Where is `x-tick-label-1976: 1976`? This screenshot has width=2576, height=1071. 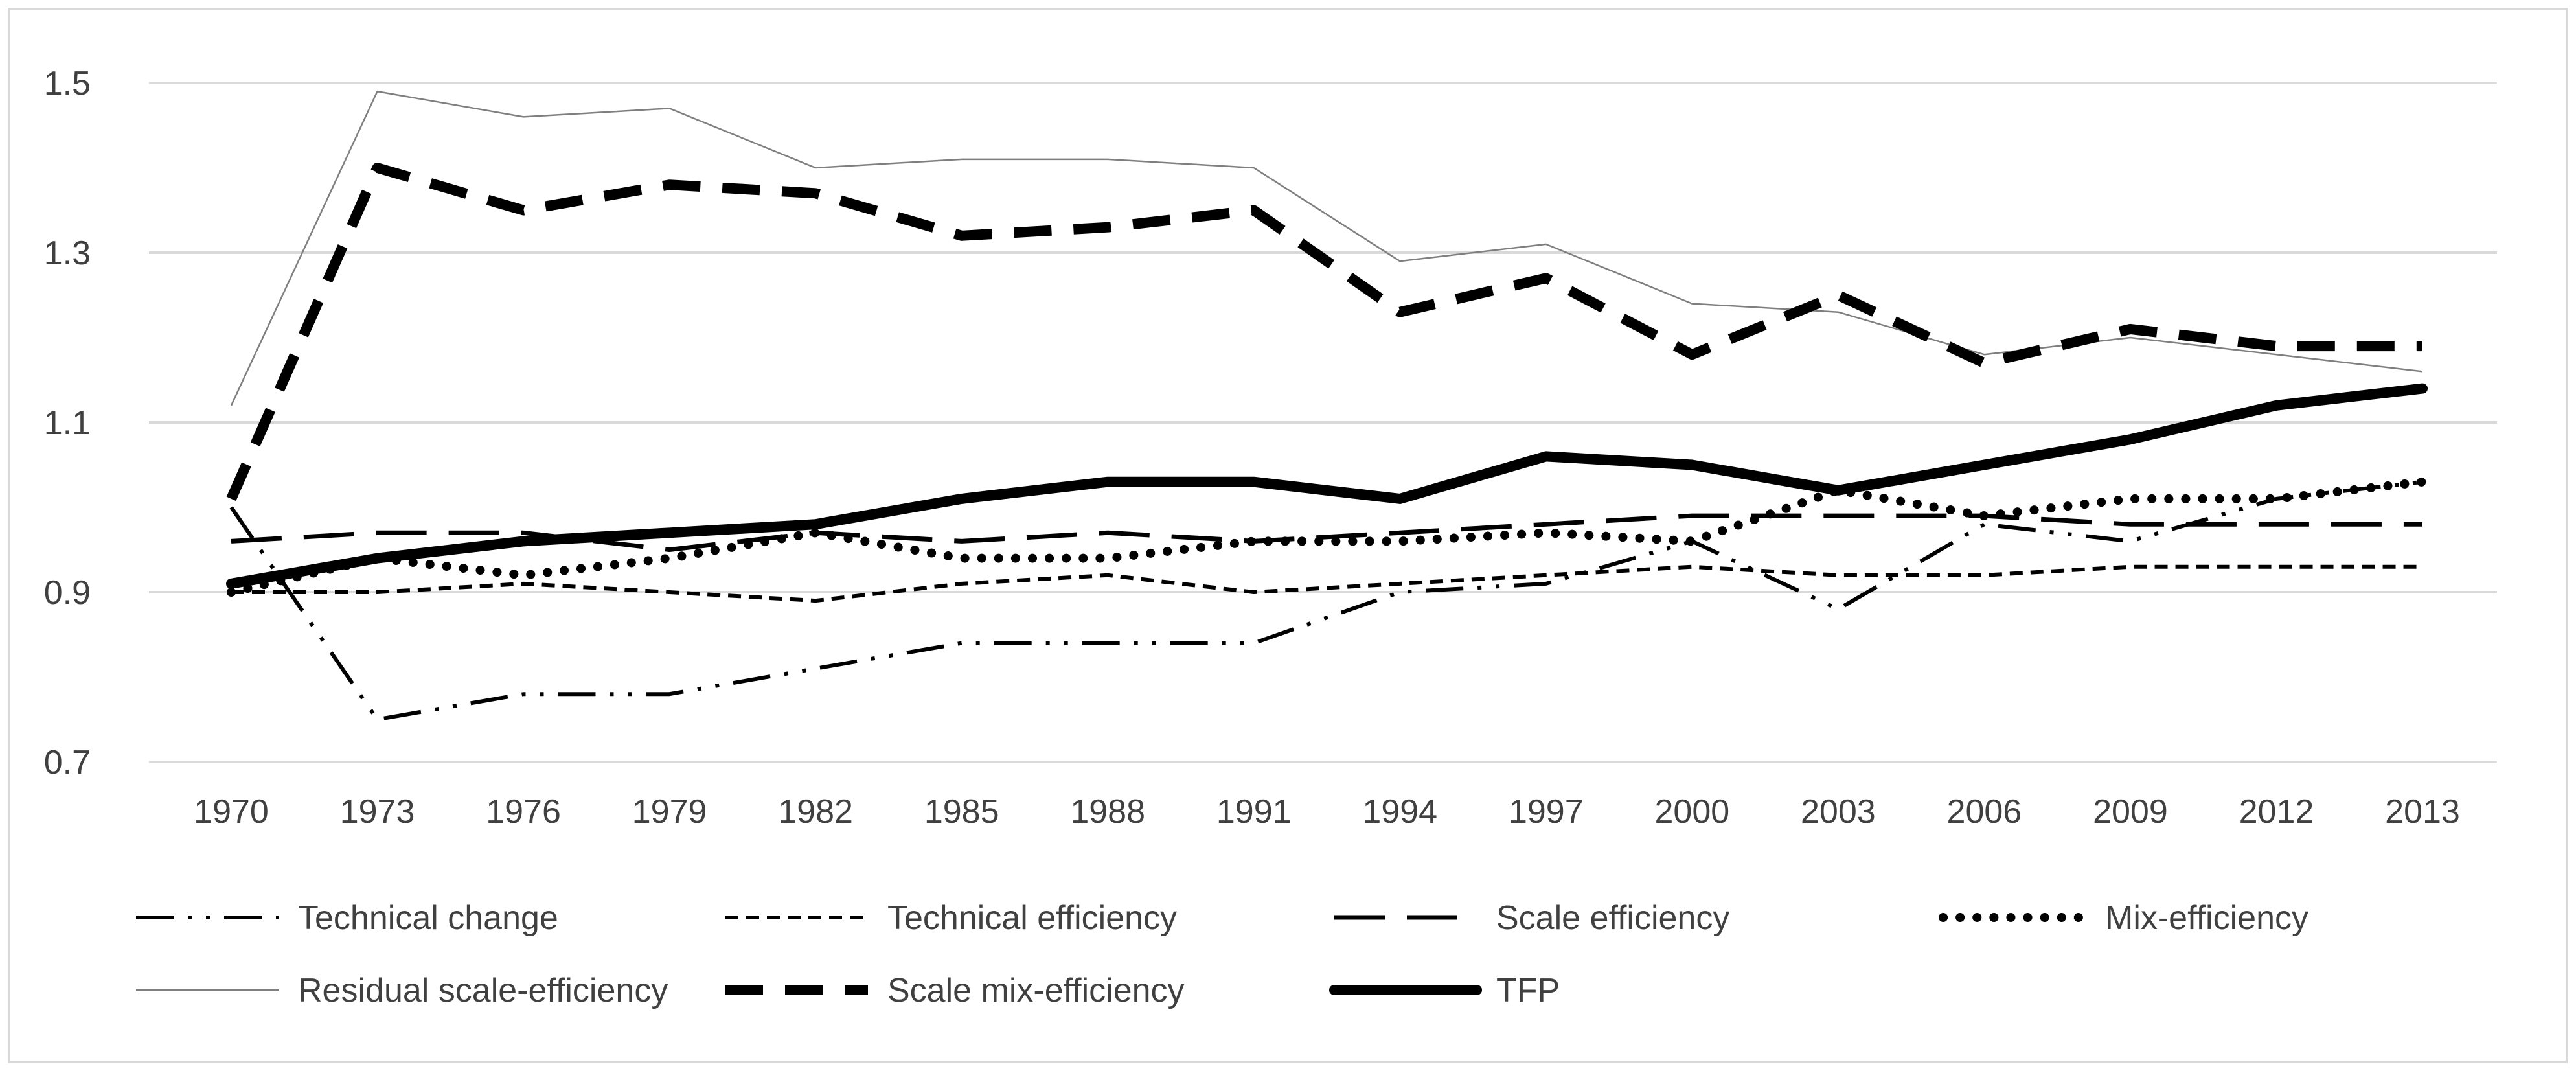 x-tick-label-1976: 1976 is located at coordinates (524, 812).